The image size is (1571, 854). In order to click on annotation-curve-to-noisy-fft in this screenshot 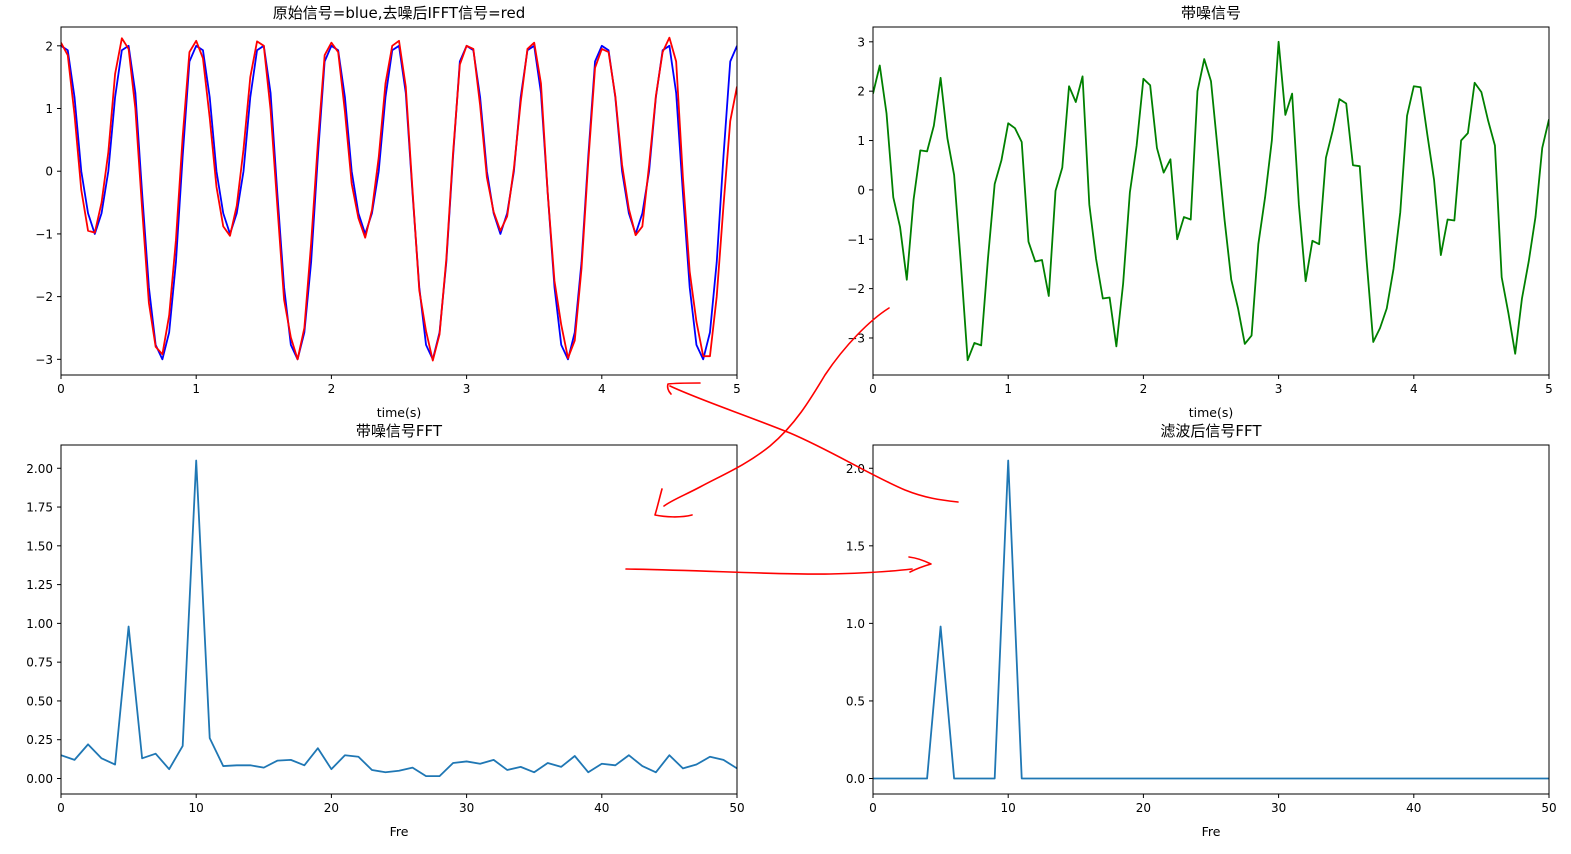, I will do `click(776, 407)`.